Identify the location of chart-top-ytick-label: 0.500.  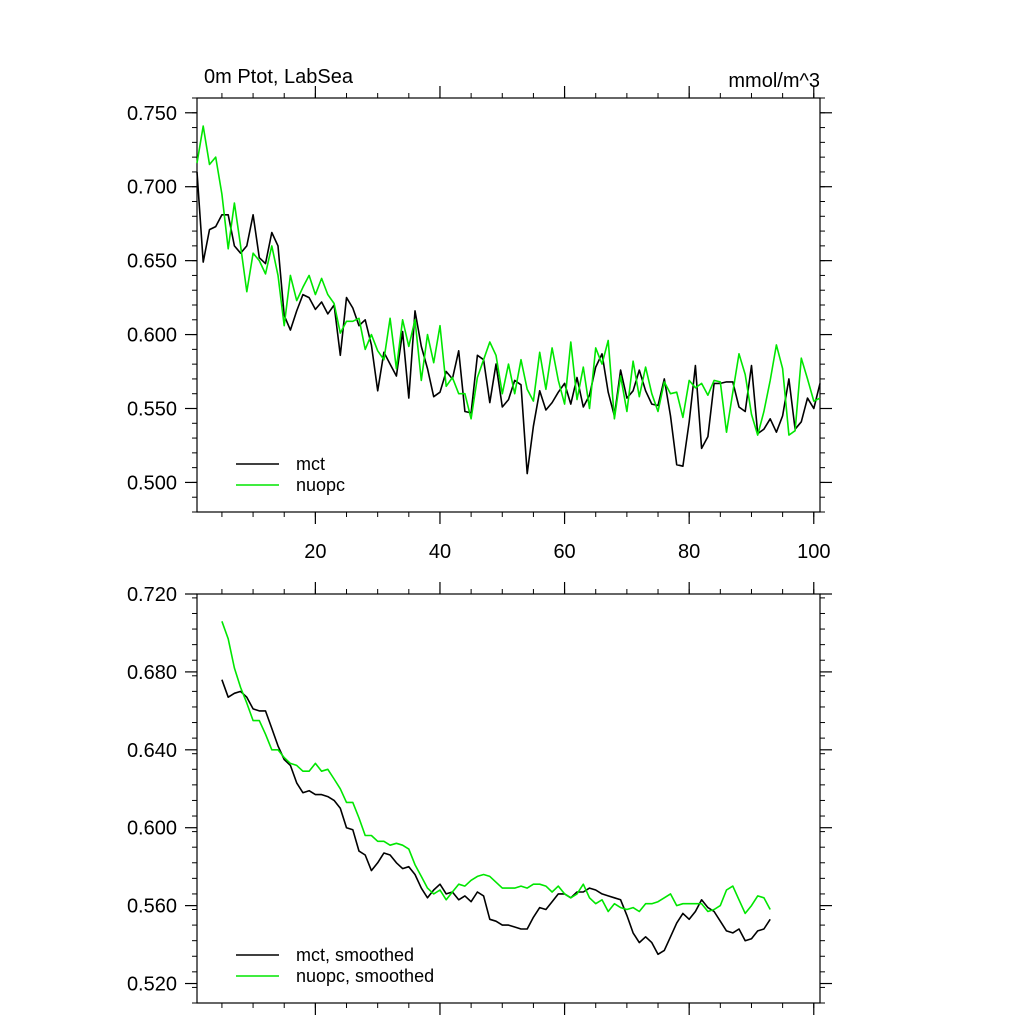
(152, 483).